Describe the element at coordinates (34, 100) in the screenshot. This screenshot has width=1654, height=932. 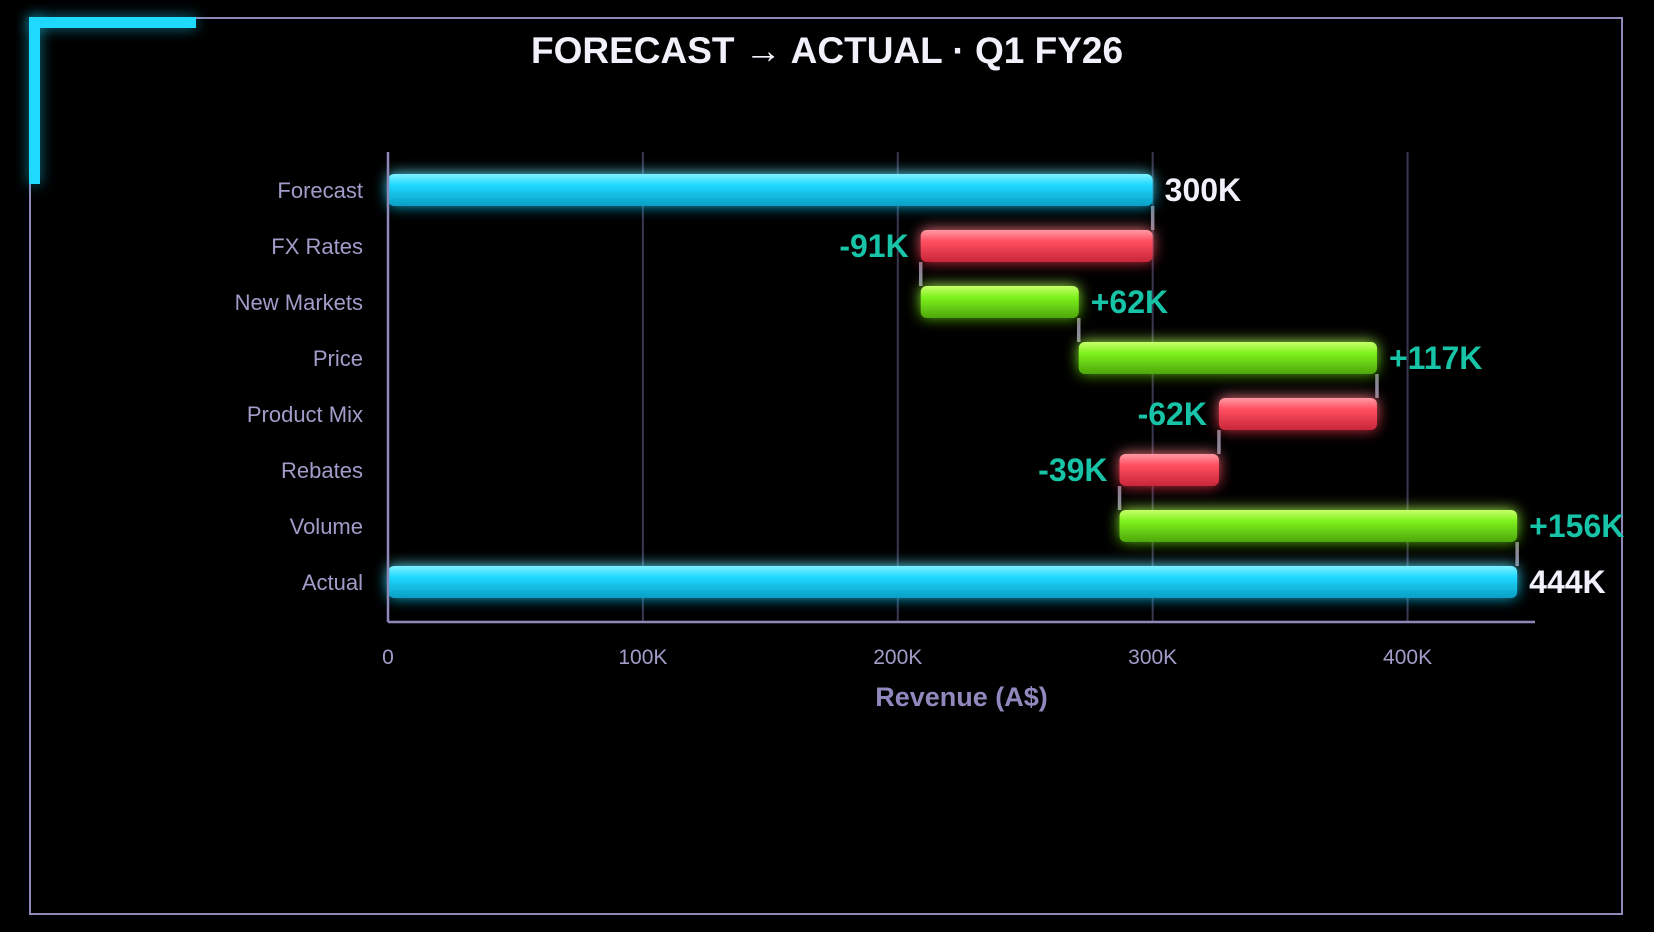
I see `corner-accent-vertical` at that location.